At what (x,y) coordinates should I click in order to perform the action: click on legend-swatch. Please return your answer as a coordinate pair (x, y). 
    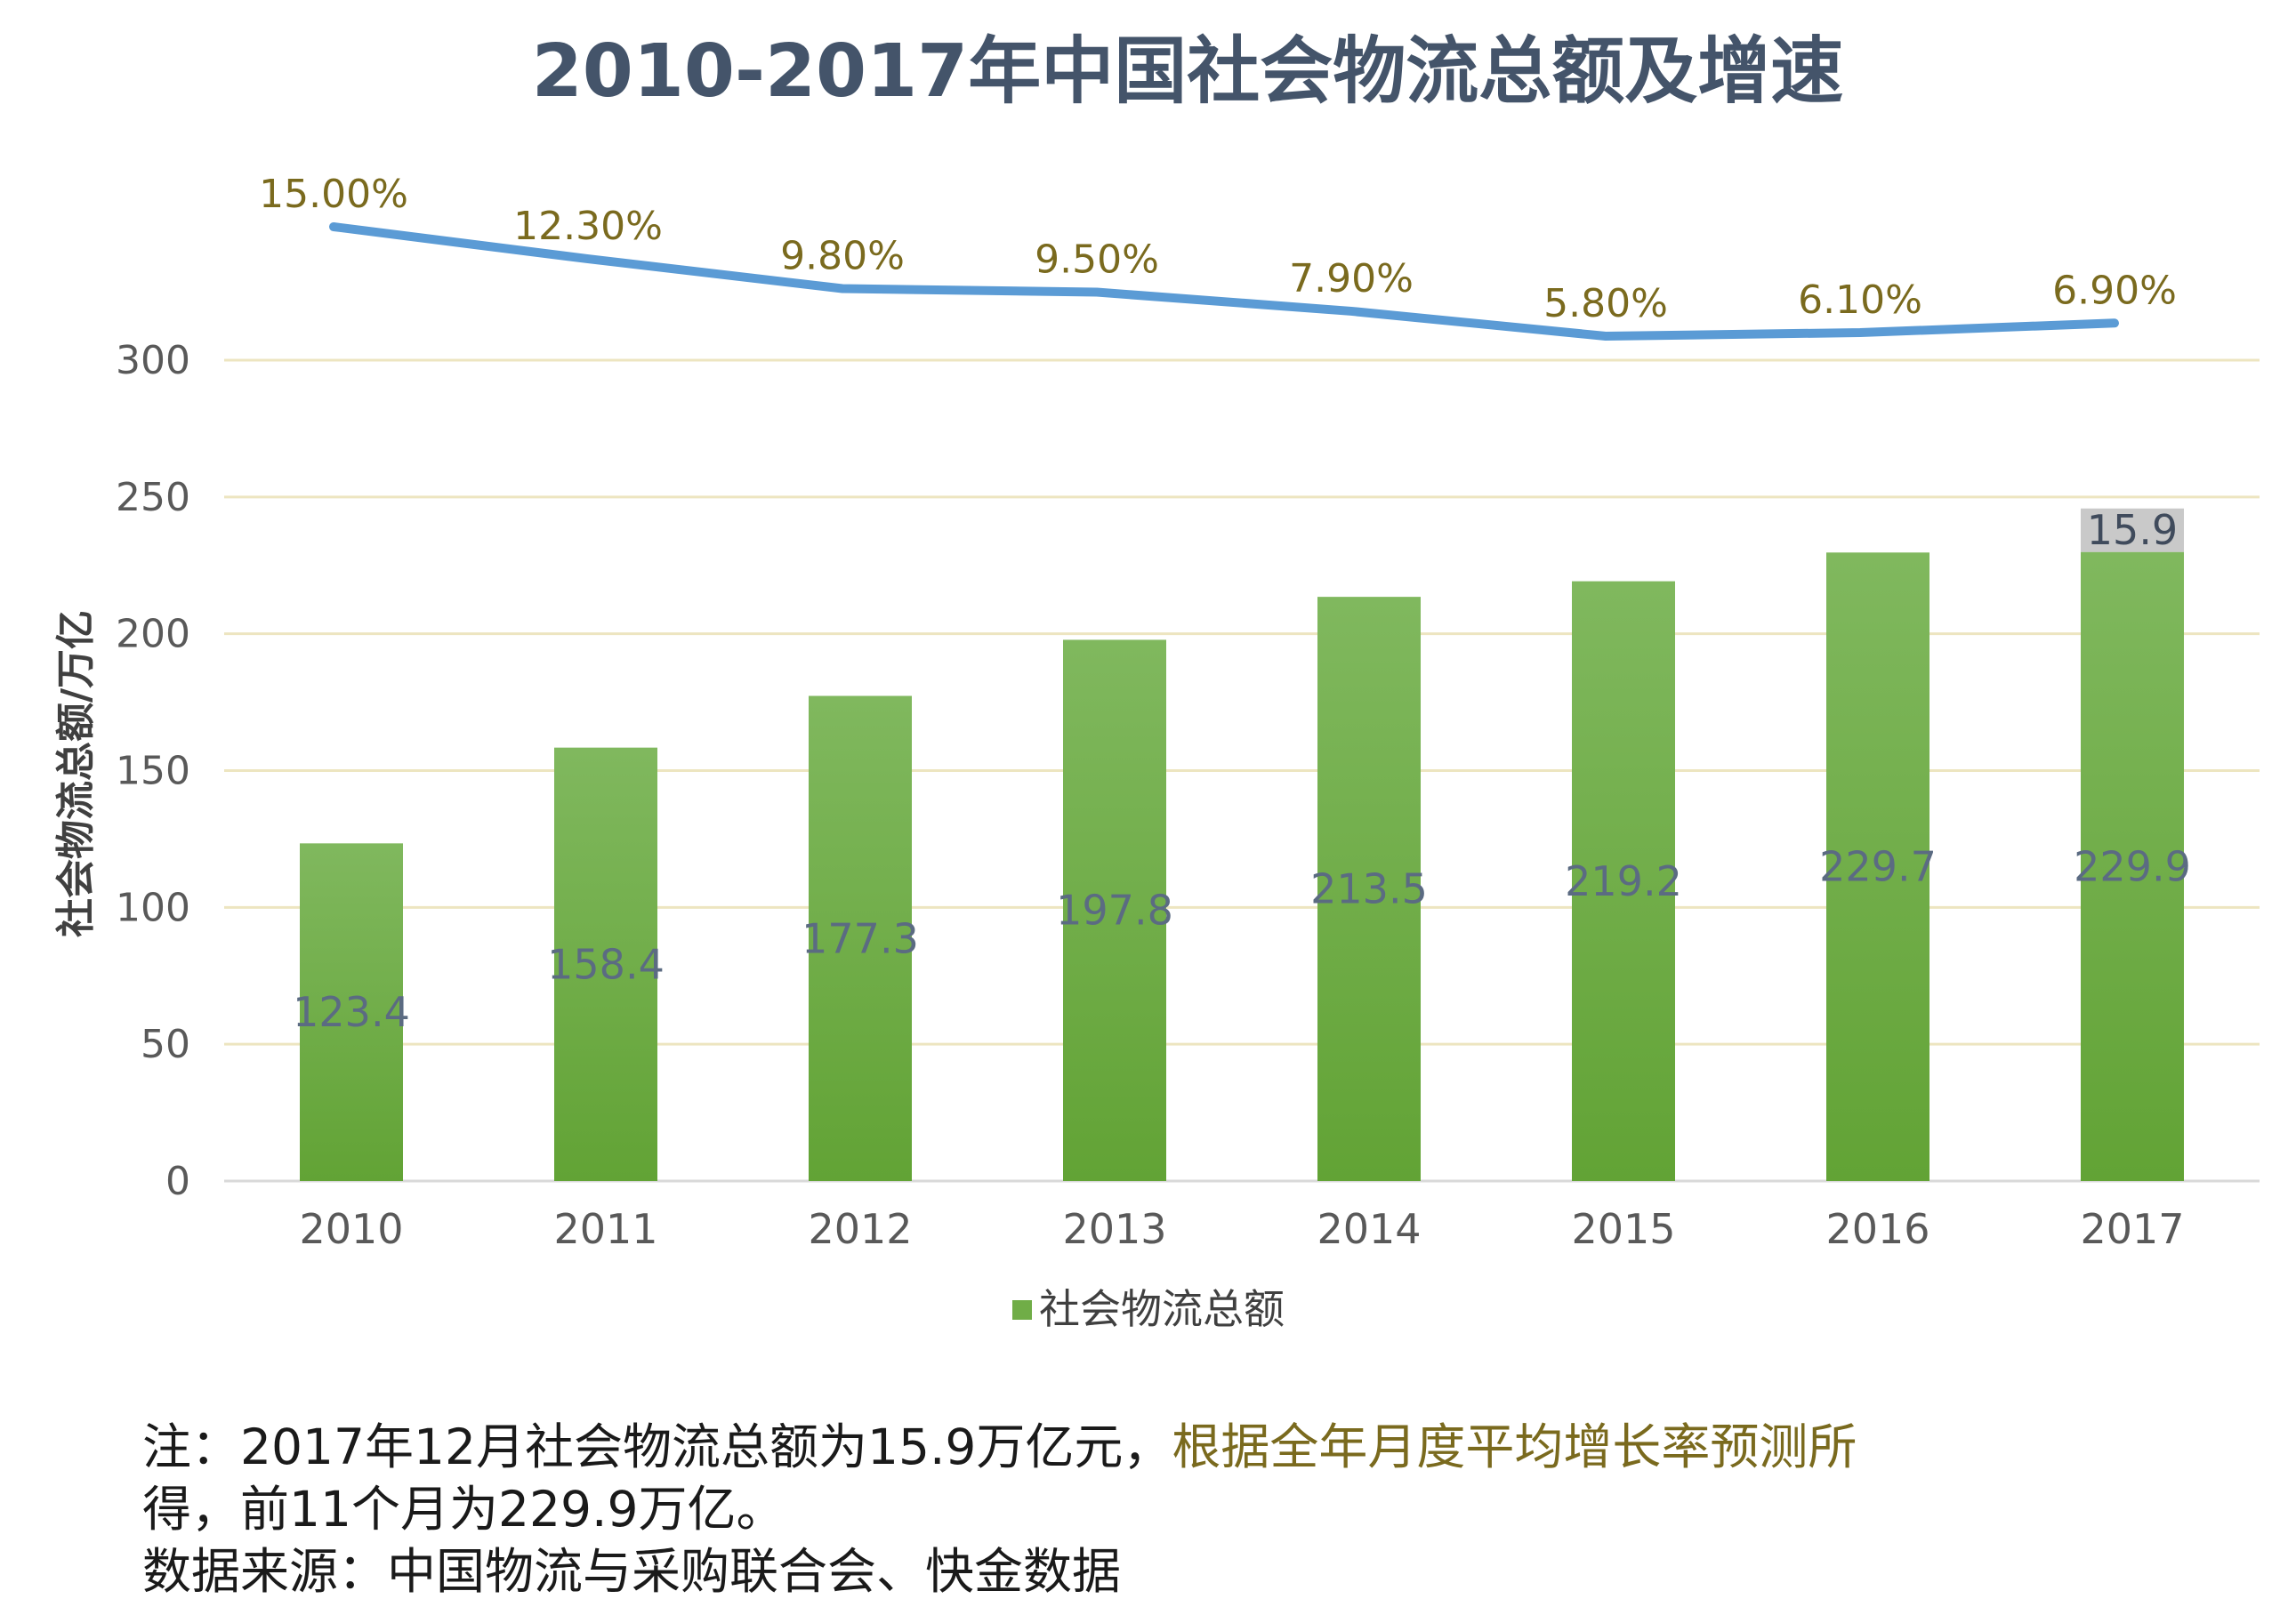
    Looking at the image, I should click on (1022, 1310).